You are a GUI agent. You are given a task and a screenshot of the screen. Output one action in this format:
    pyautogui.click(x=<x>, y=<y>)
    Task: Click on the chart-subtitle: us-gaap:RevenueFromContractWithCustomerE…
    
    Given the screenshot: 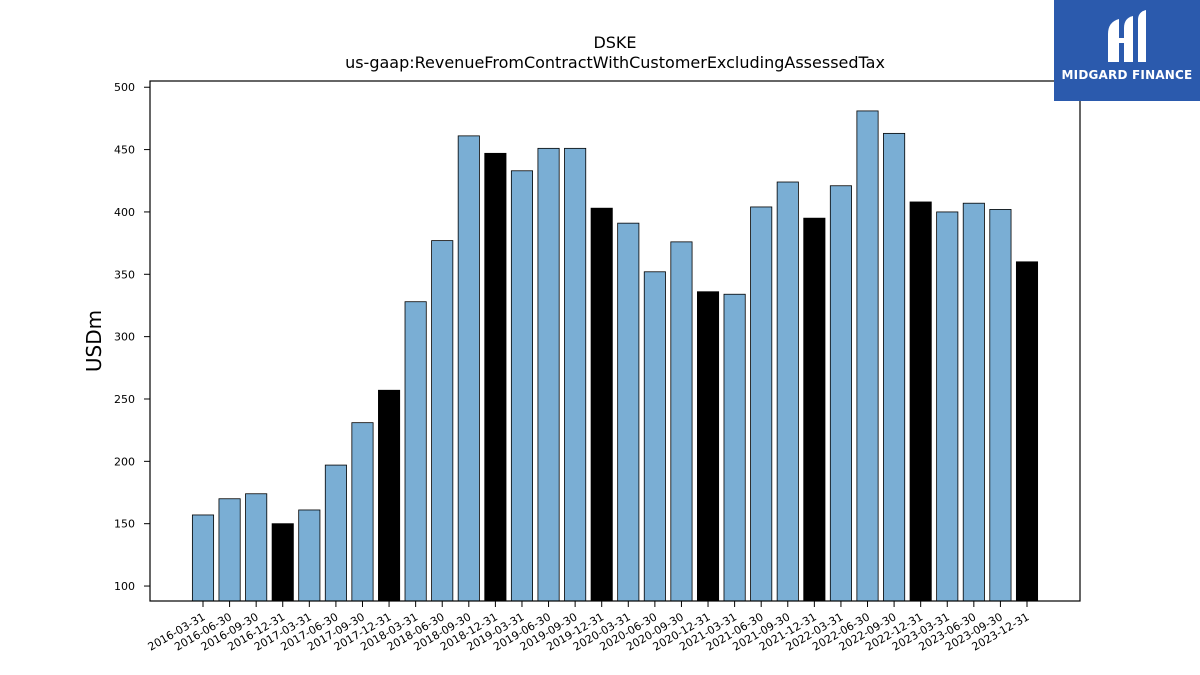 What is the action you would take?
    pyautogui.click(x=615, y=62)
    